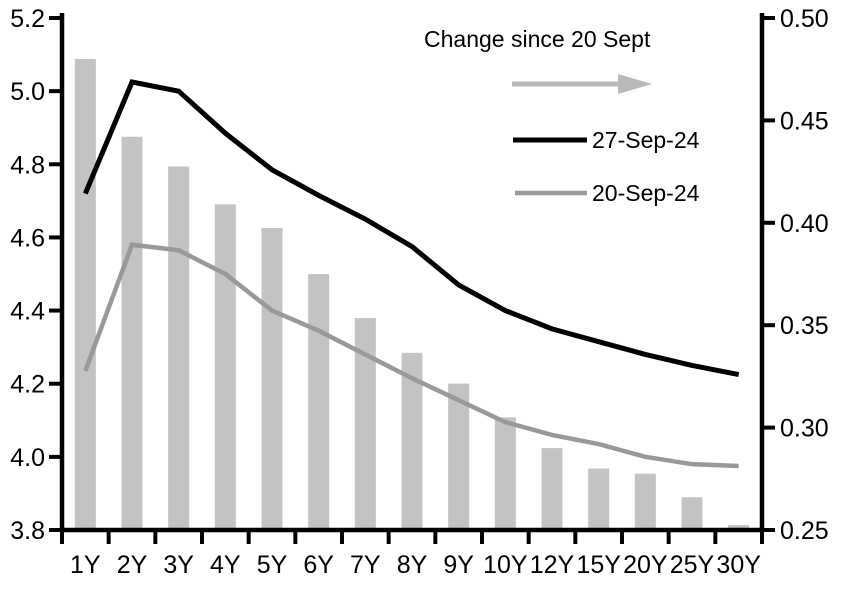  I want to click on bar-15Y, so click(599, 499).